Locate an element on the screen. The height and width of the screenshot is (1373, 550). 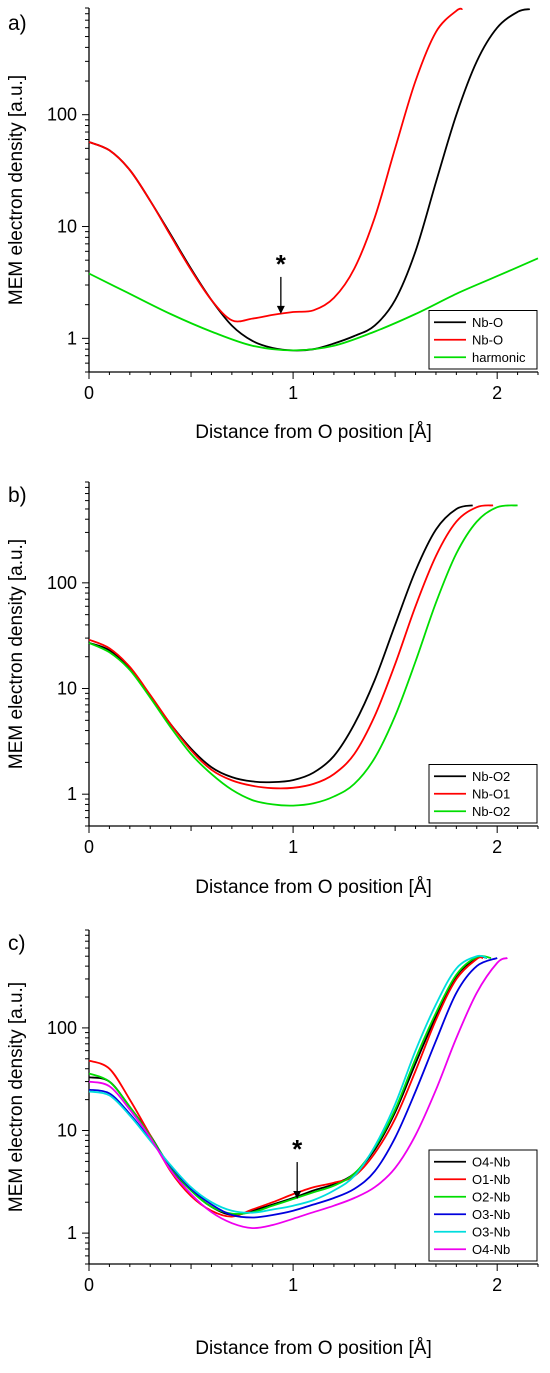
legend-label-1: Nb-O is located at coordinates (487, 322).